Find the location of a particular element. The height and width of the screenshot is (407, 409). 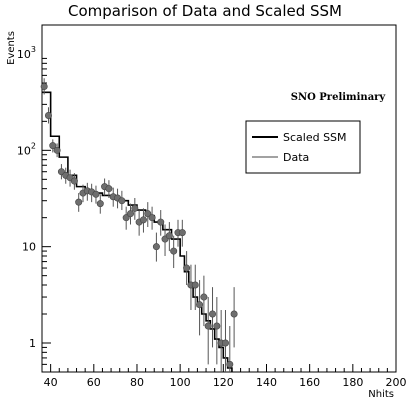

x-tick-label: 140 is located at coordinates (266, 382).